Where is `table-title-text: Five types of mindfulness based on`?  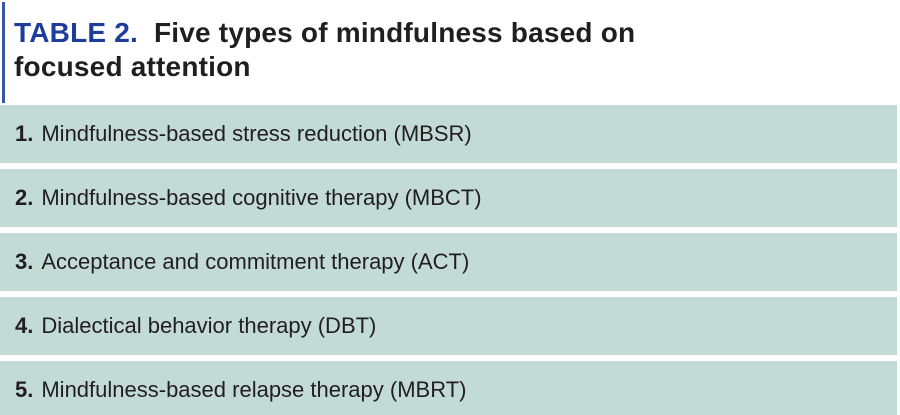 table-title-text: Five types of mindfulness based on is located at coordinates (394, 32).